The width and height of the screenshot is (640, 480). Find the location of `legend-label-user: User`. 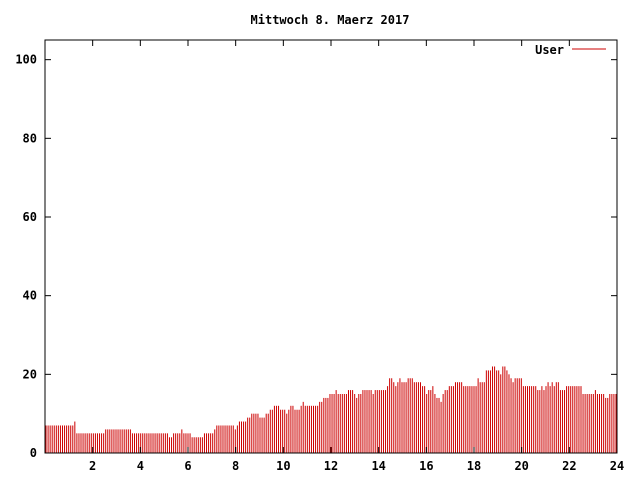

legend-label-user: User is located at coordinates (549, 50).